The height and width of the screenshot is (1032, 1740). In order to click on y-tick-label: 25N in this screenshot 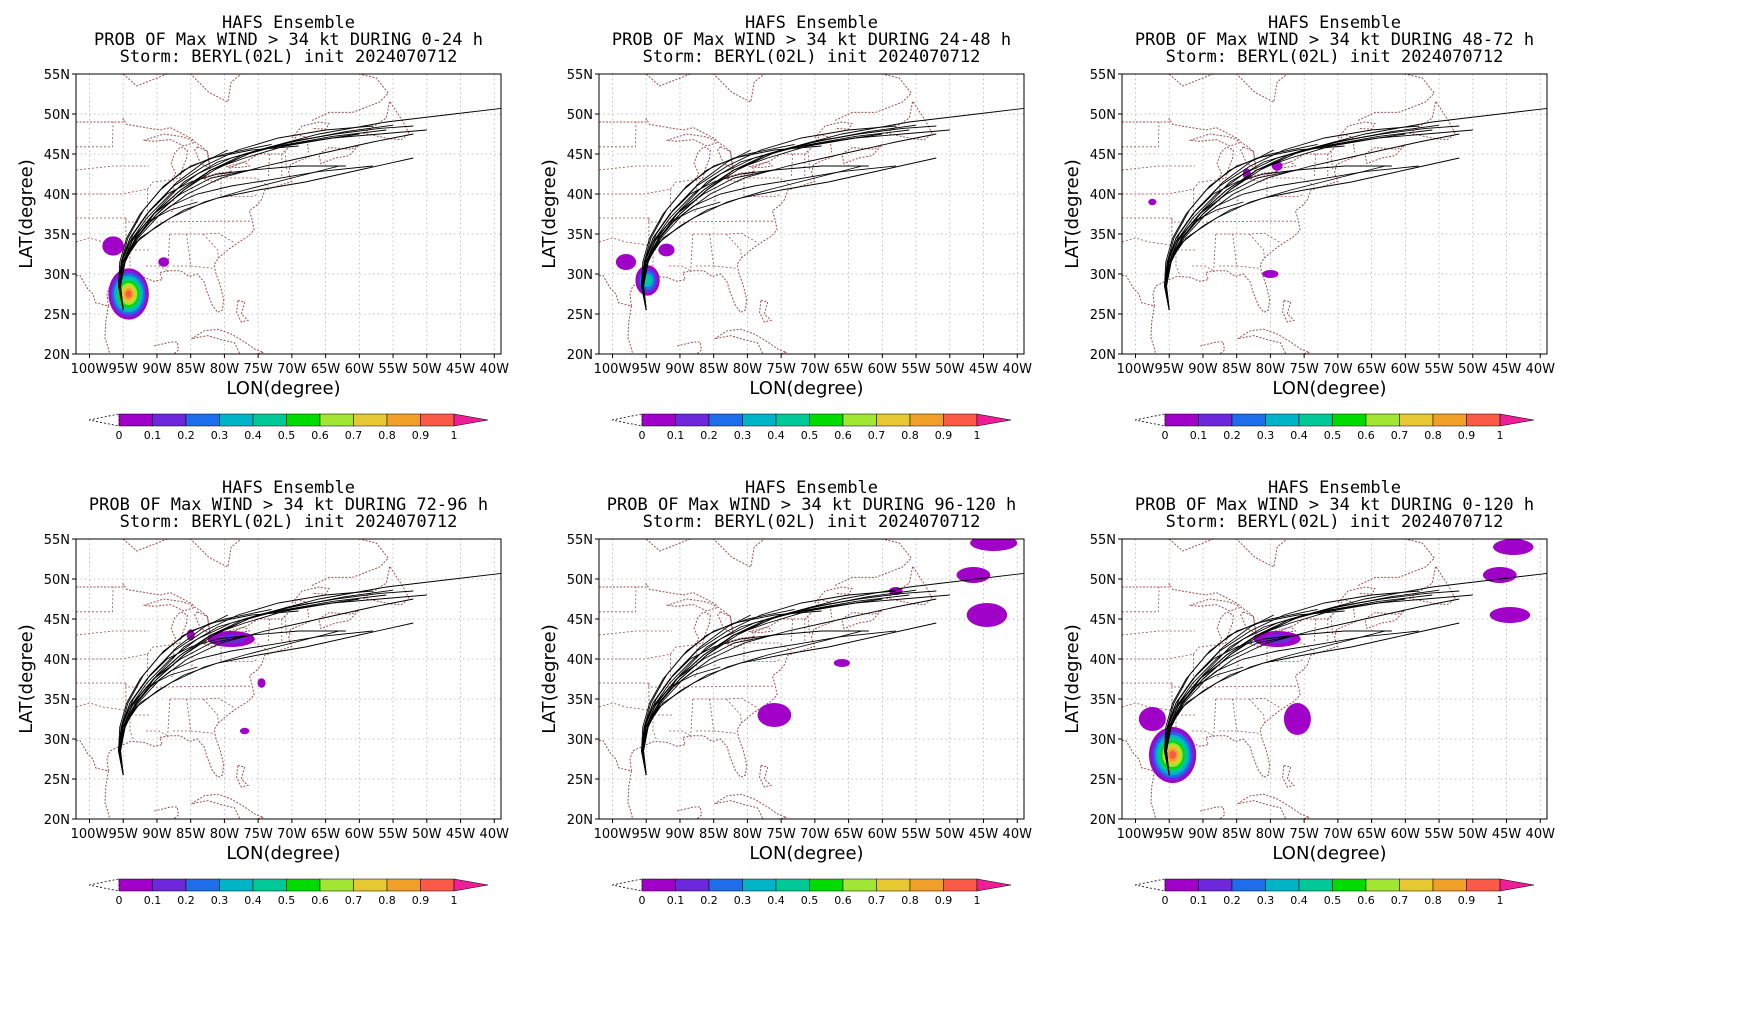, I will do `click(1103, 780)`.